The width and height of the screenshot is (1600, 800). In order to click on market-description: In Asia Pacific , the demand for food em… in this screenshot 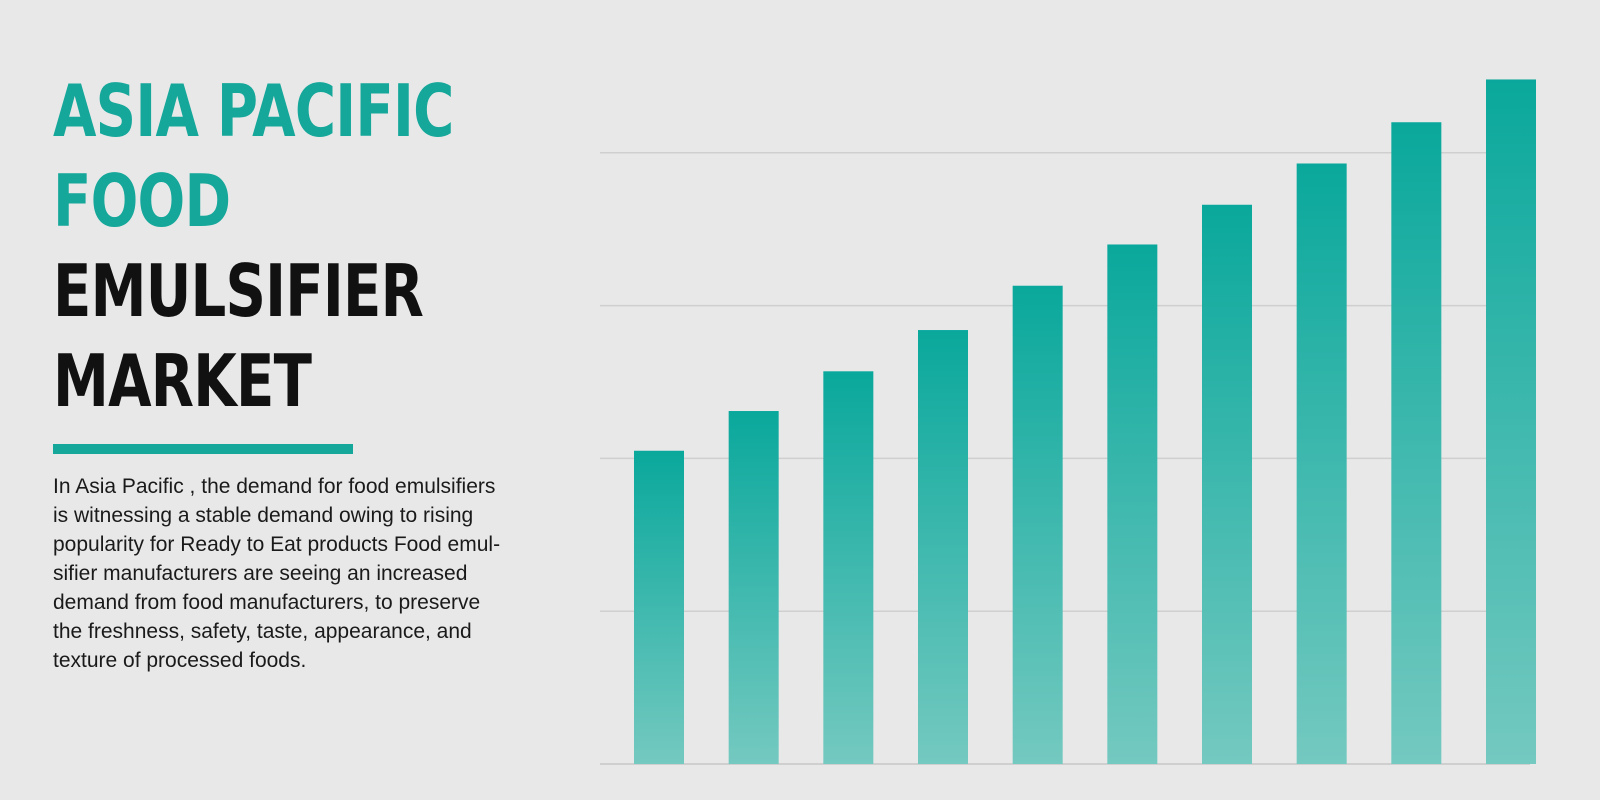, I will do `click(277, 573)`.